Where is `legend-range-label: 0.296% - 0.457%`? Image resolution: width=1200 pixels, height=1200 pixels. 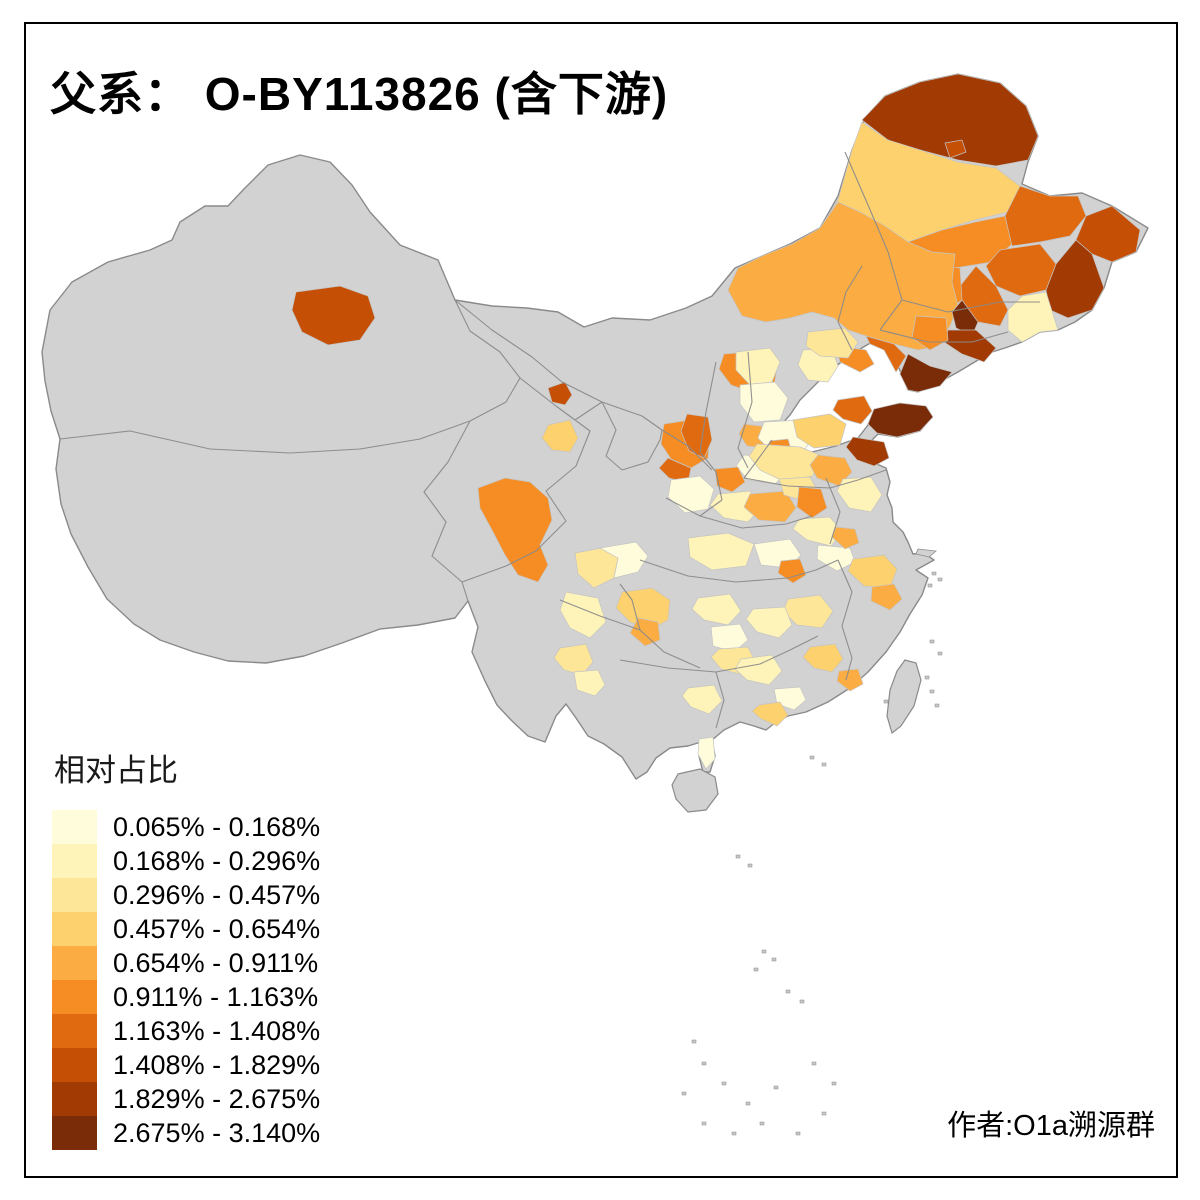
legend-range-label: 0.296% - 0.457% is located at coordinates (217, 894).